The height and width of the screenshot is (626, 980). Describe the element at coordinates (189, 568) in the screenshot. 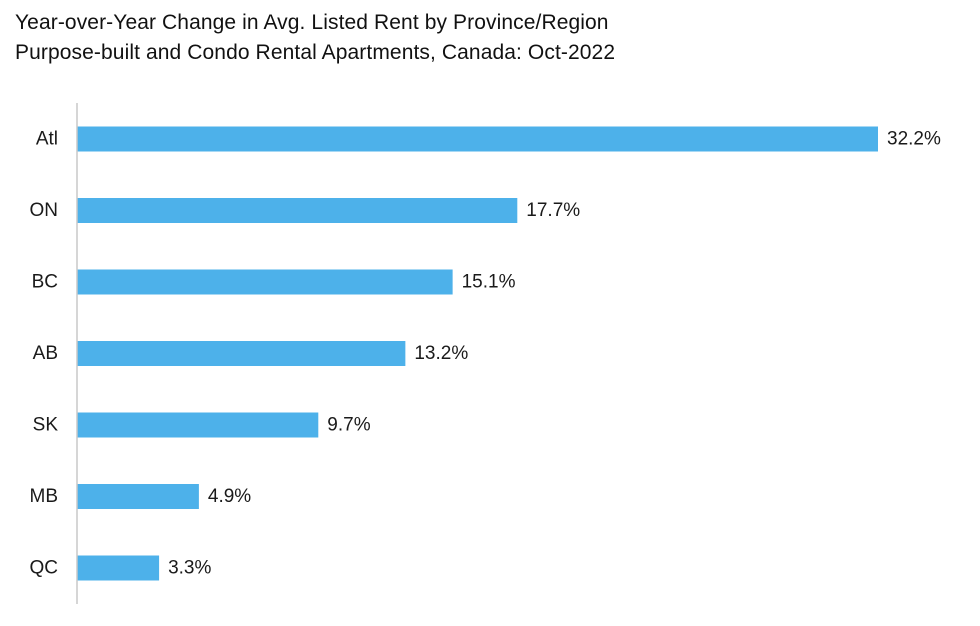

I see `data-label: 3.3%` at that location.